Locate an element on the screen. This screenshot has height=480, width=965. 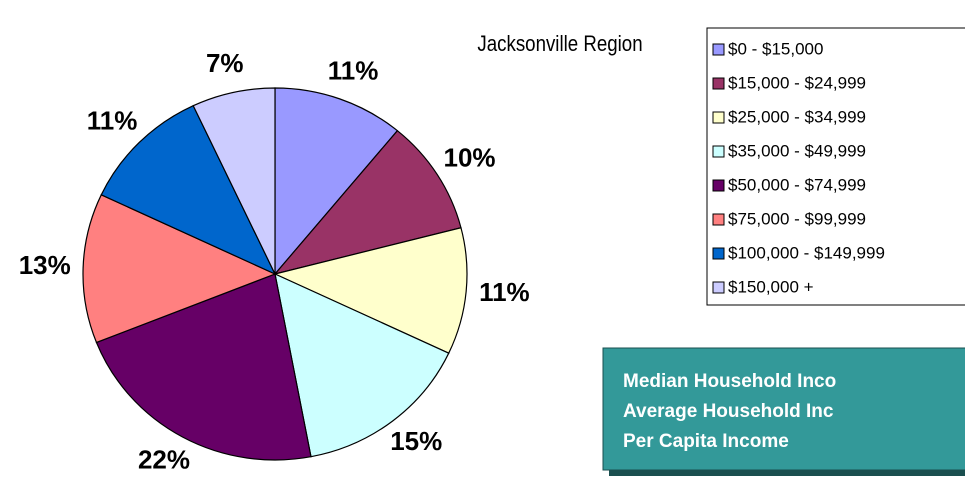
legend-label: $50,000 - $74,999 is located at coordinates (797, 184).